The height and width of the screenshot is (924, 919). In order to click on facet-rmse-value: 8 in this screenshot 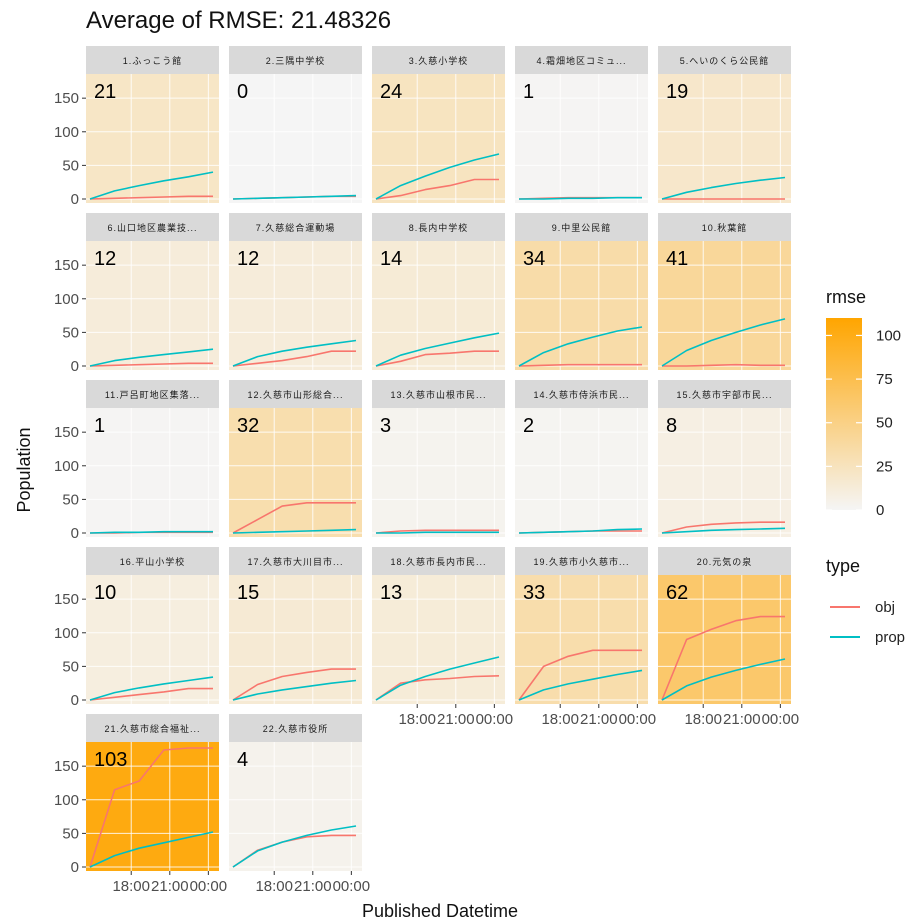, I will do `click(671, 426)`.